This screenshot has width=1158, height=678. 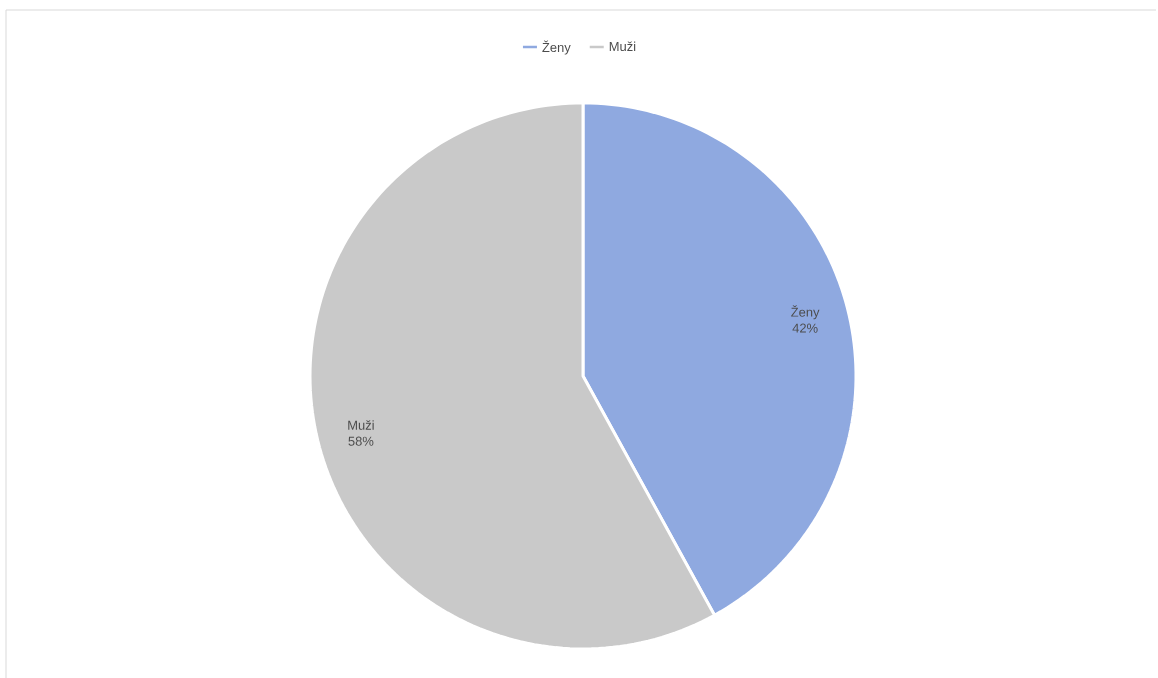 I want to click on slice-label: Ženy, so click(x=805, y=312).